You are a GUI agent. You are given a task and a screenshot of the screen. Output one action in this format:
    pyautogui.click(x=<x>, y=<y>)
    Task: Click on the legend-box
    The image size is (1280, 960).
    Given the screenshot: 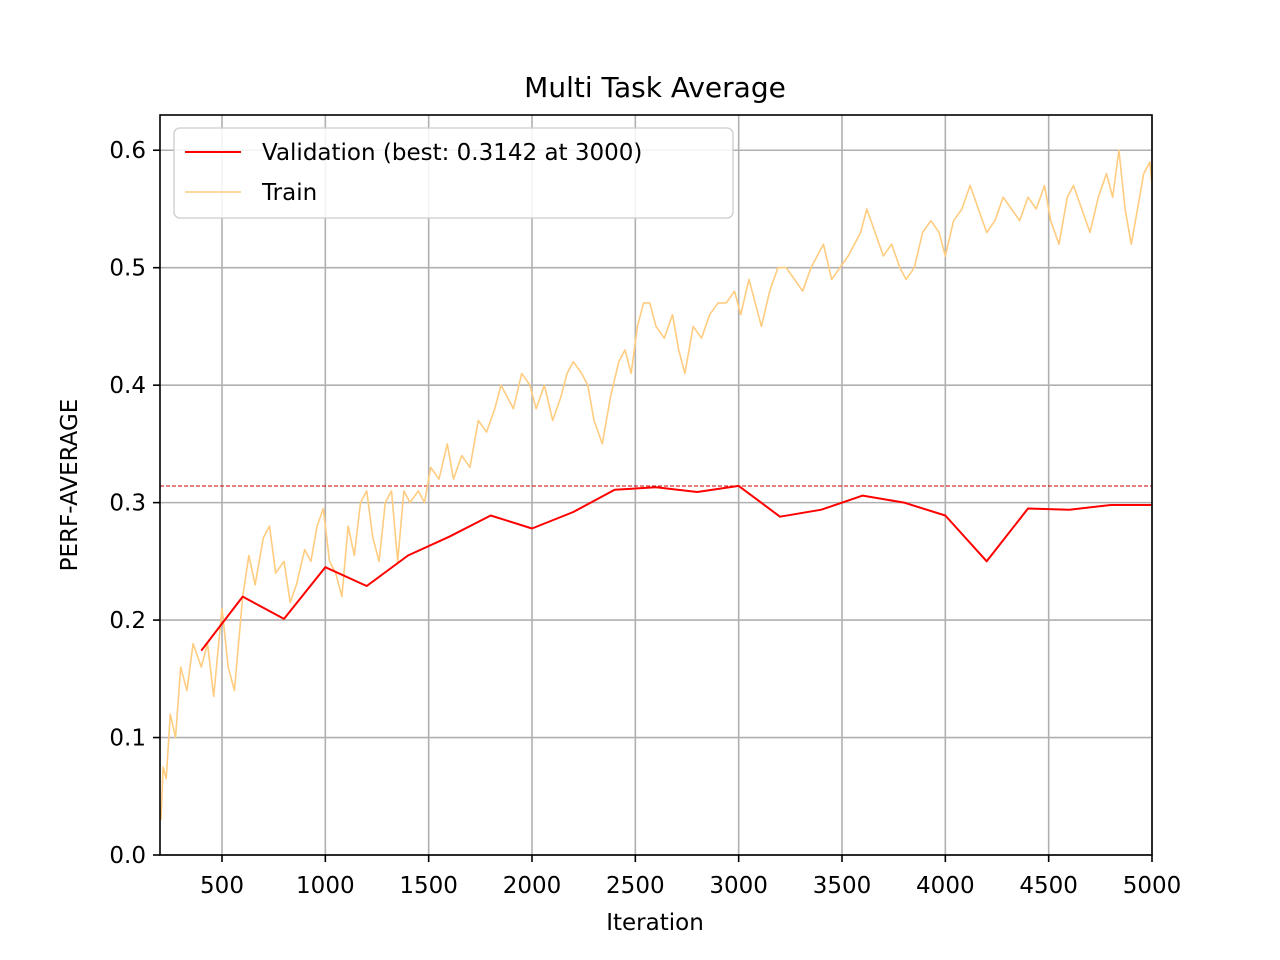 What is the action you would take?
    pyautogui.click(x=453, y=173)
    